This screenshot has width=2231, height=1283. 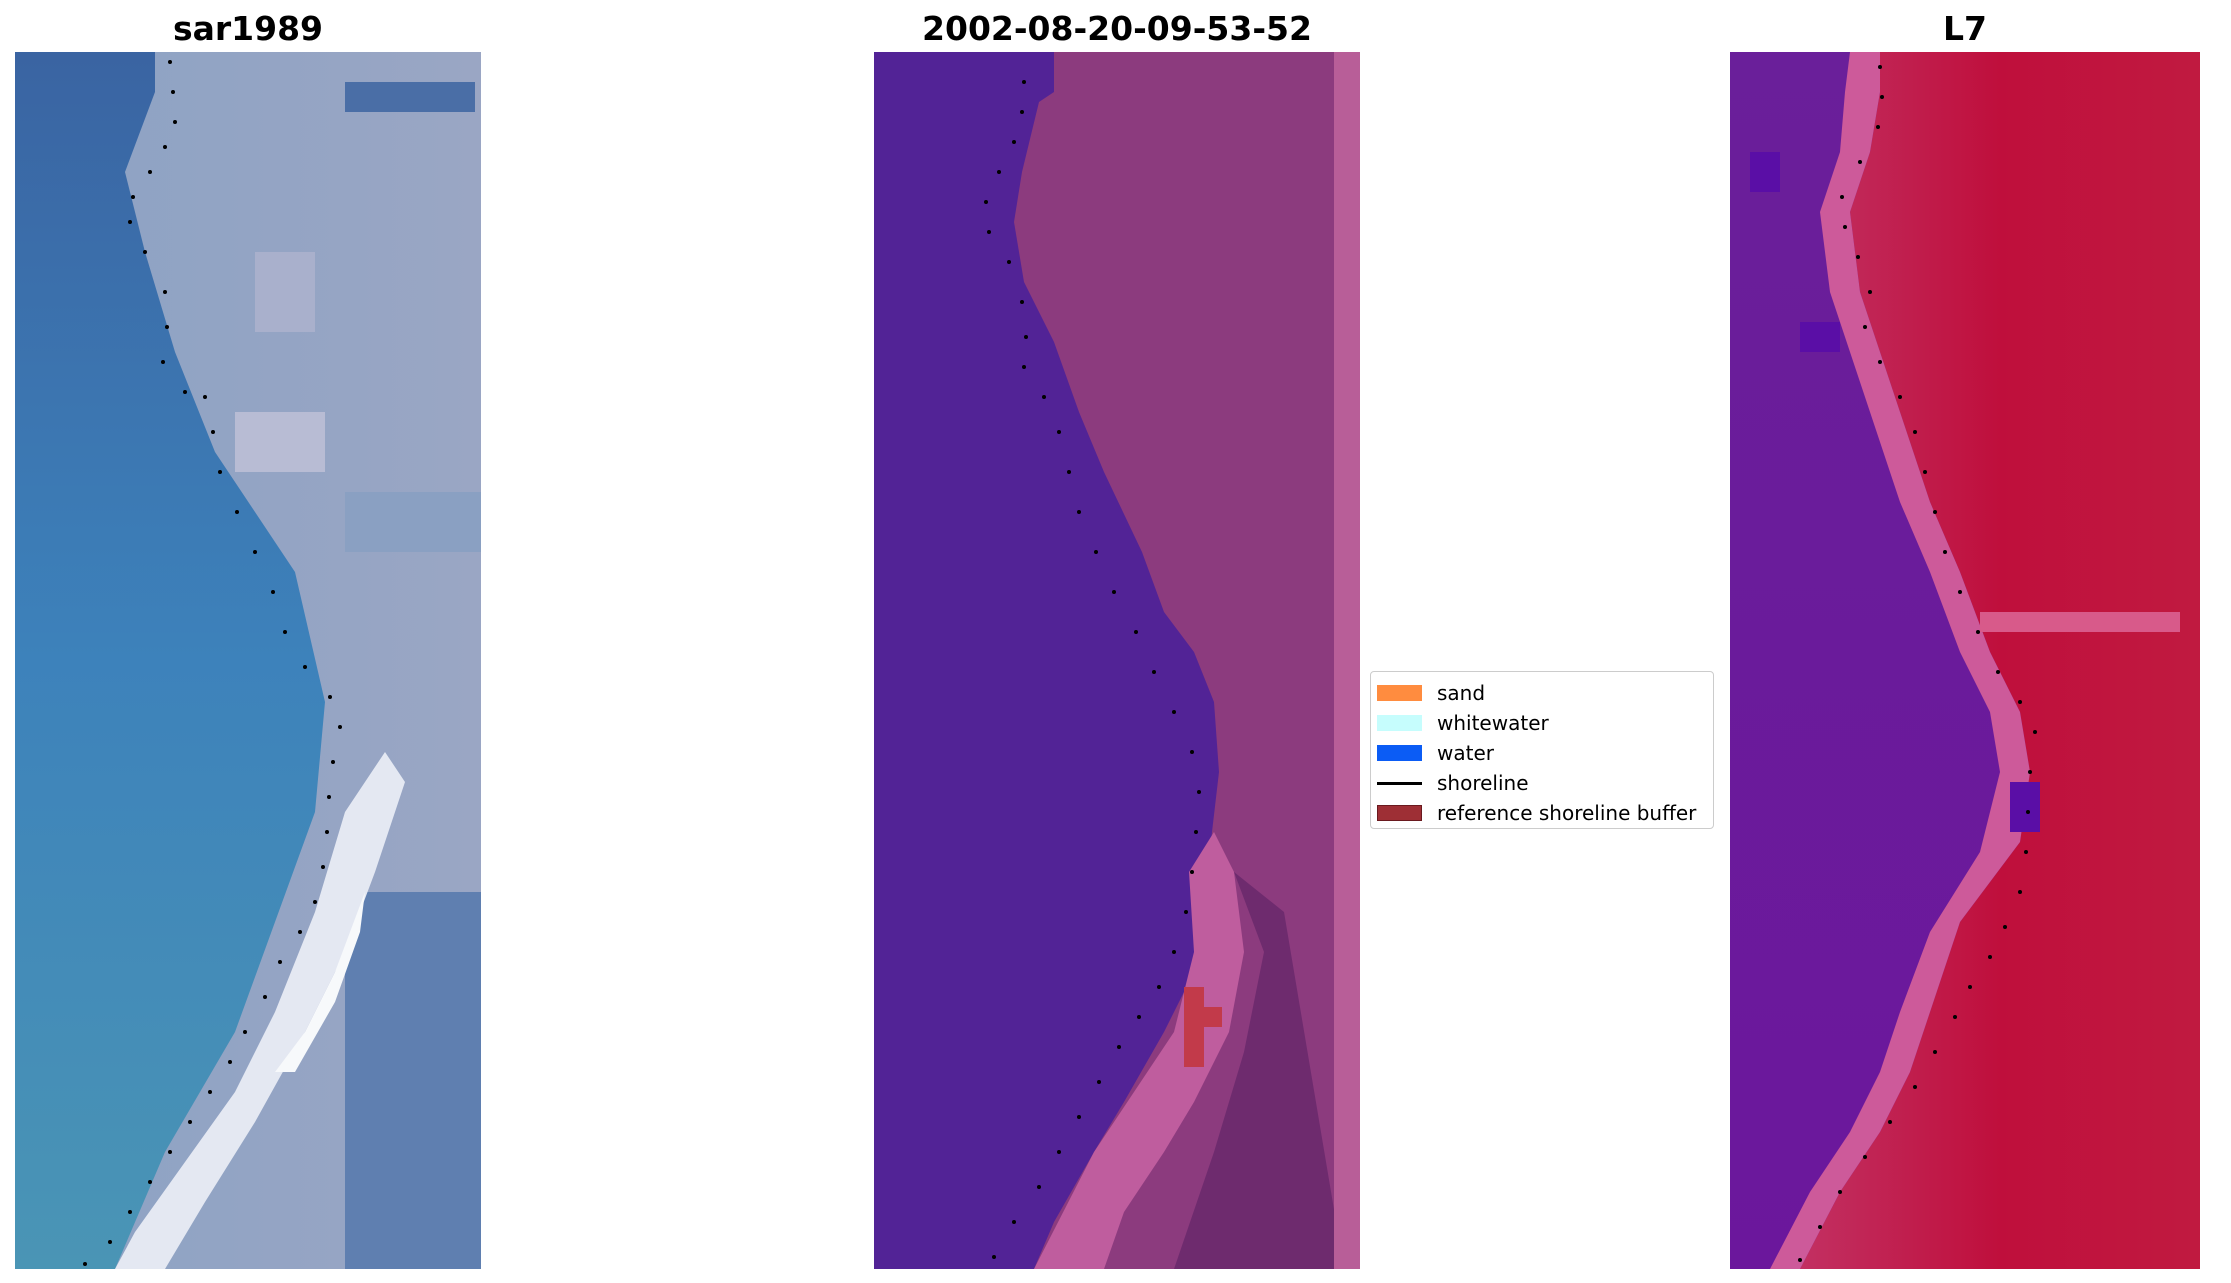 I want to click on legend-label-whitewater: whitewater, so click(x=1493, y=723).